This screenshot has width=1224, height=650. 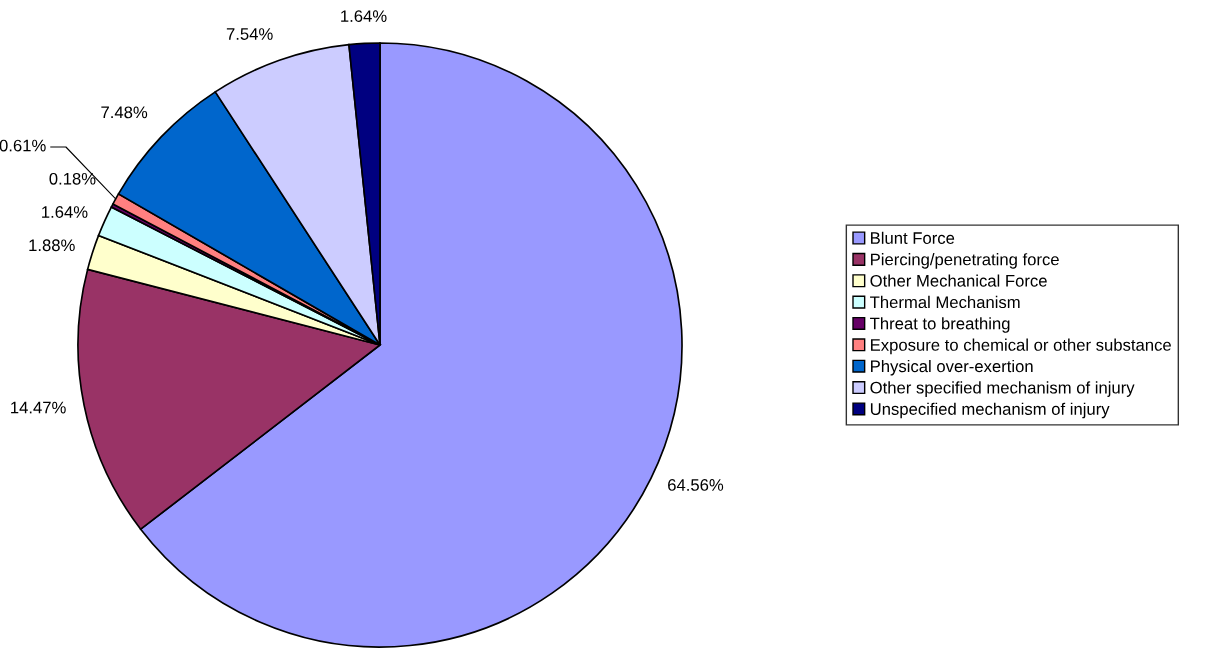 I want to click on legend-label: Threat to breathing, so click(x=940, y=325).